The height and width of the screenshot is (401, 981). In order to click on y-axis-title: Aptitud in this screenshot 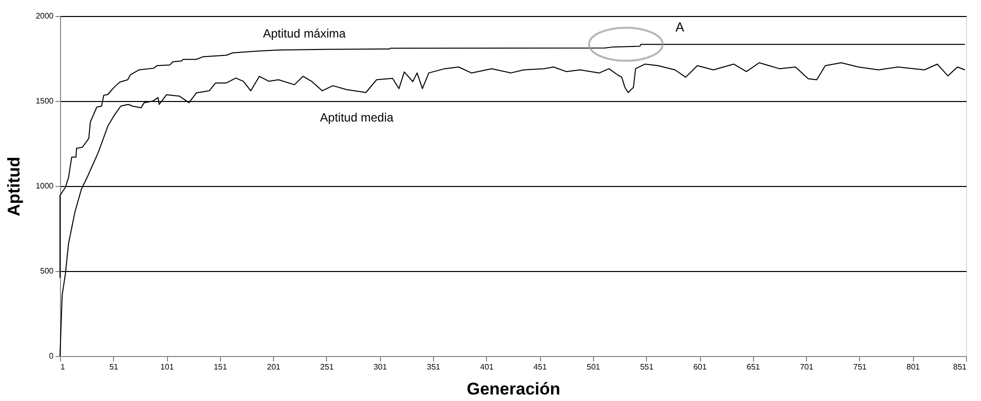, I will do `click(14, 186)`.